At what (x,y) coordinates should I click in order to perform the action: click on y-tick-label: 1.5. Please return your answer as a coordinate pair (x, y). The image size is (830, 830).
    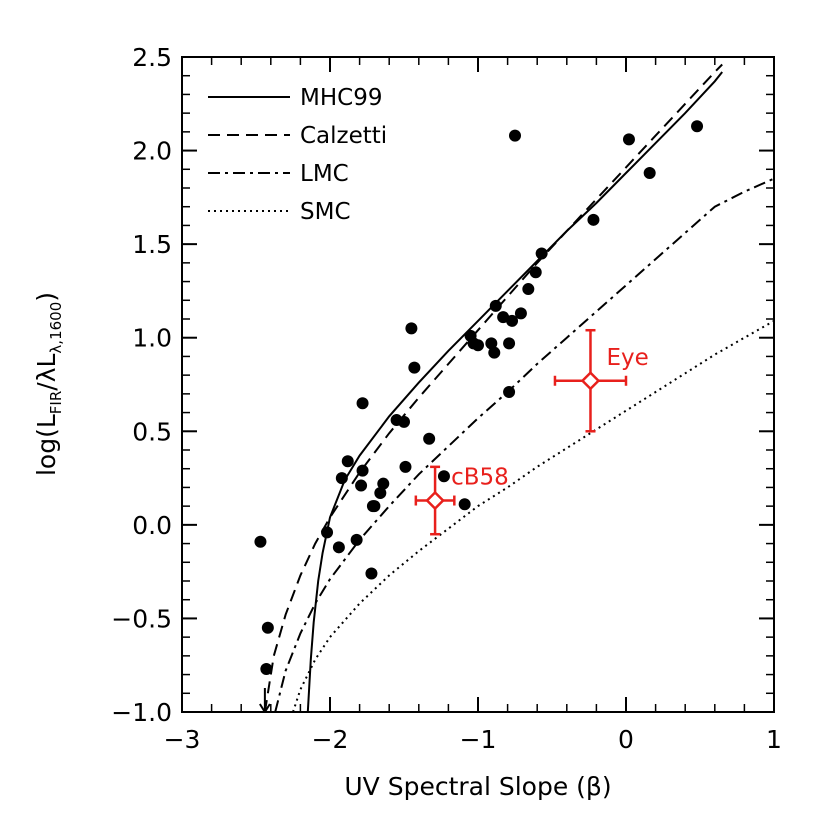
    Looking at the image, I should click on (152, 244).